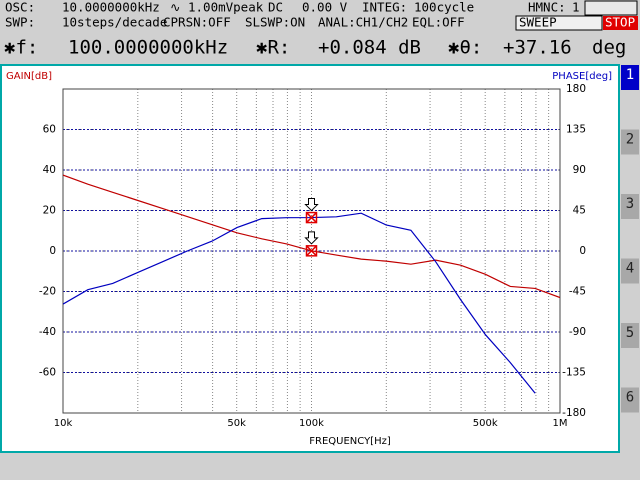 This screenshot has height=480, width=640. I want to click on label: INTEG:, so click(384, 7).